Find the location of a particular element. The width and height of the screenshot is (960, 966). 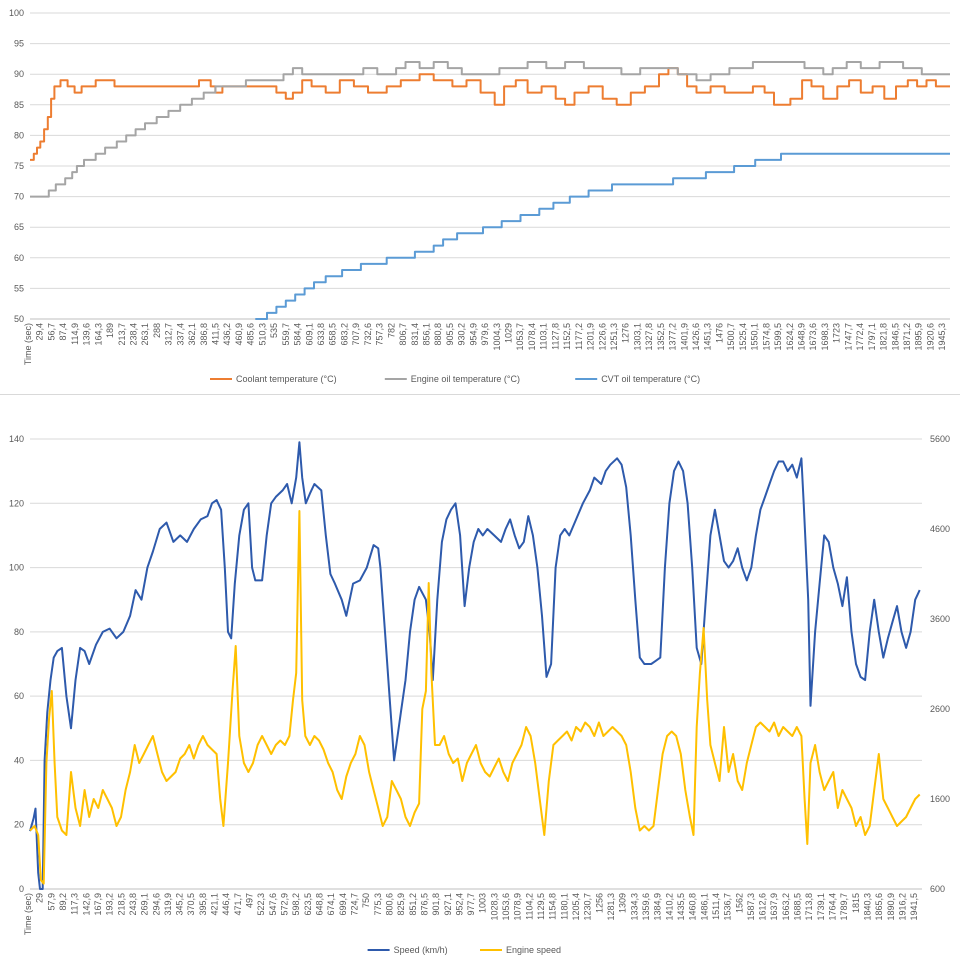

y-tick-label: 75 is located at coordinates (19, 166).